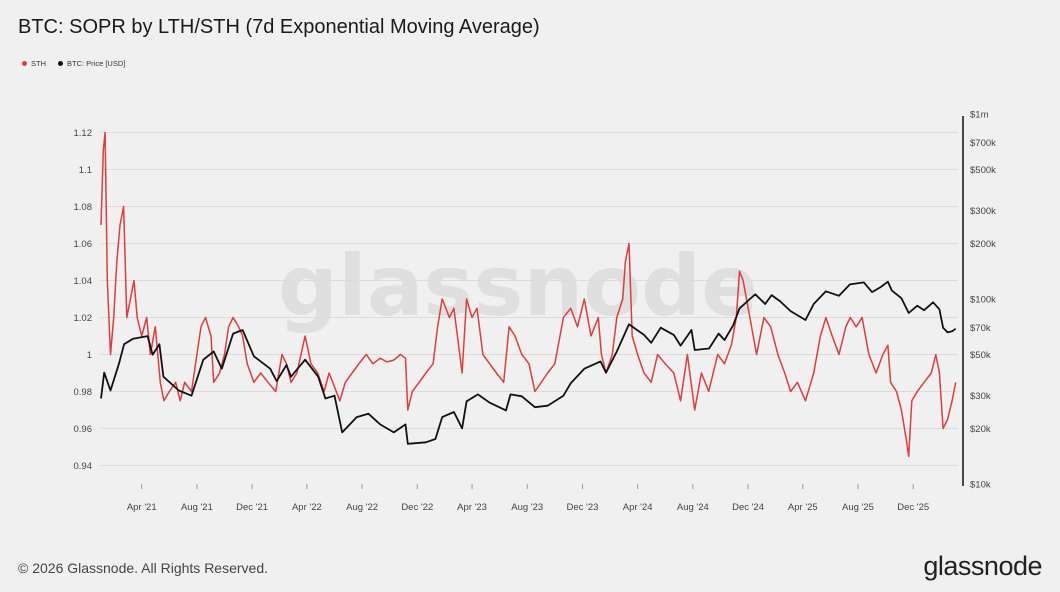  I want to click on legend-item-sth: STH, so click(34, 63).